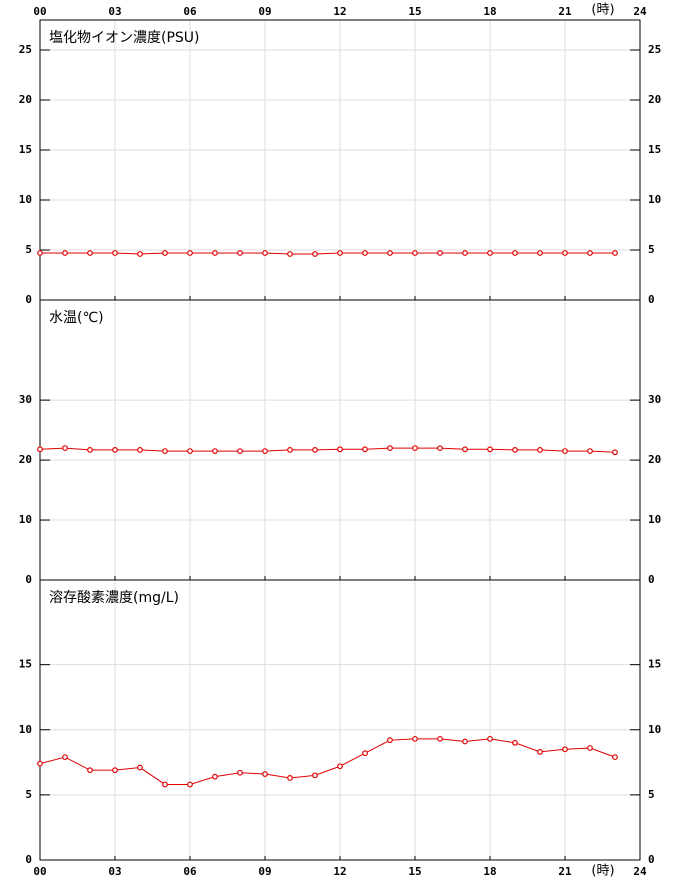 The width and height of the screenshot is (680, 880). I want to click on x-tick-label: 15, so click(414, 11).